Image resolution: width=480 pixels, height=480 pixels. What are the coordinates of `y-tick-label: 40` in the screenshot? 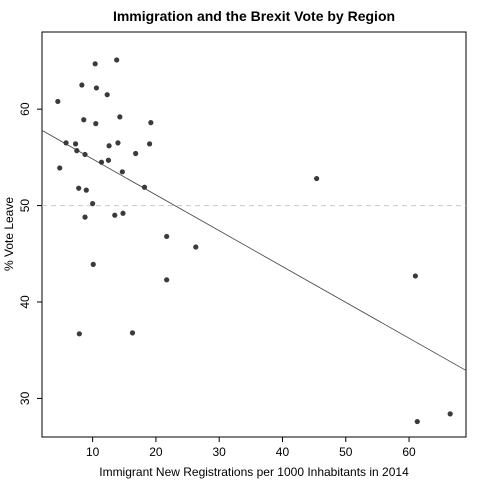 It's located at (25, 302).